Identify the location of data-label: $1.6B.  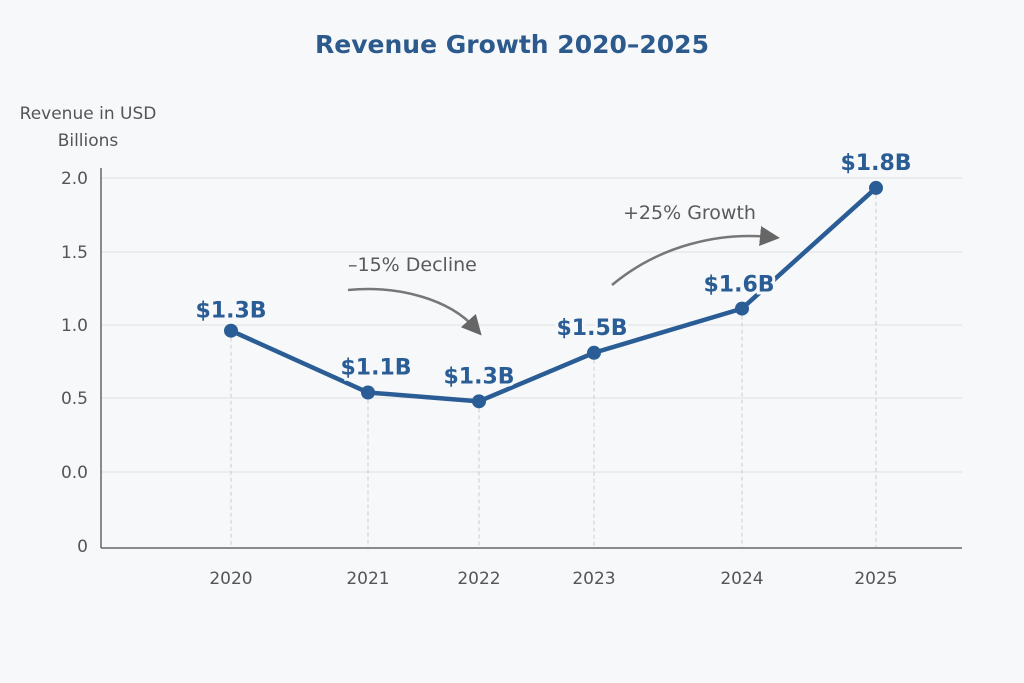
(738, 285).